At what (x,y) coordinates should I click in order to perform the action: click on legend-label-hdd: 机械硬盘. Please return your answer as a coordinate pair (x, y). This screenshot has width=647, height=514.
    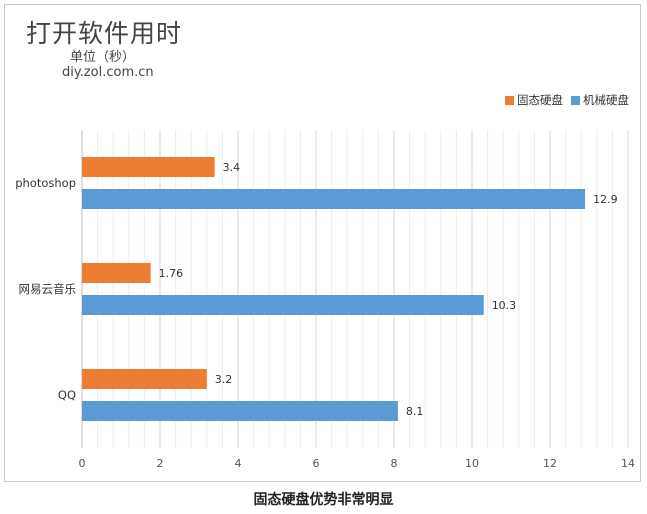
    Looking at the image, I should click on (606, 100).